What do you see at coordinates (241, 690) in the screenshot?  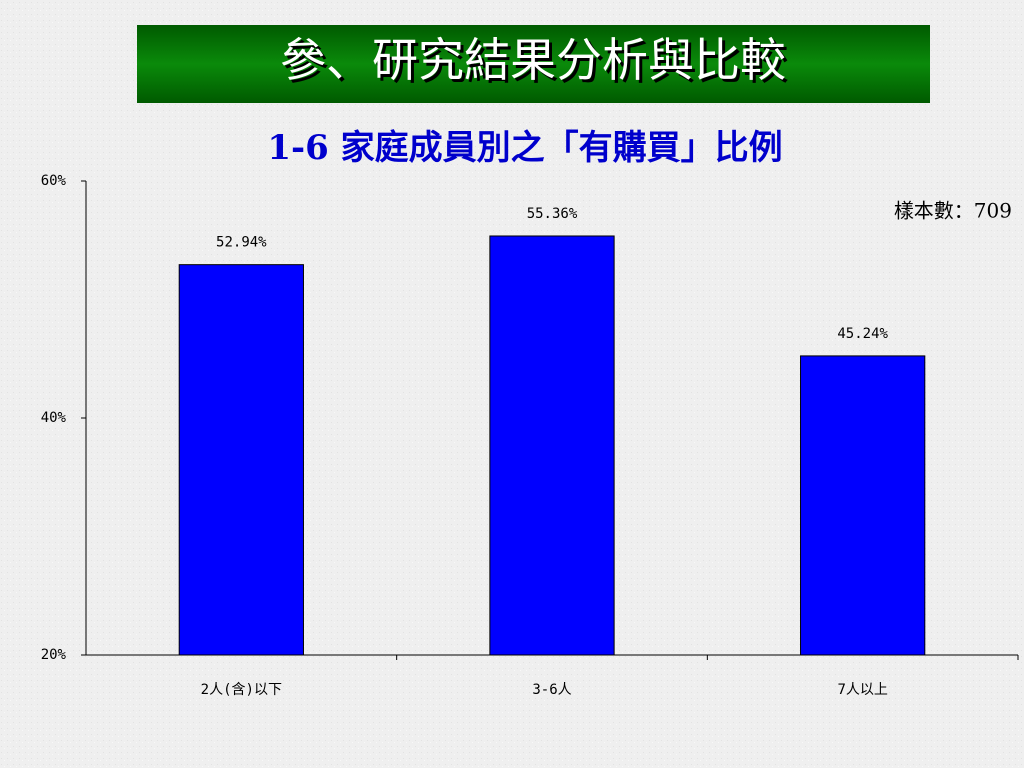 I see `x-tick-label: 2人(含)以下` at bounding box center [241, 690].